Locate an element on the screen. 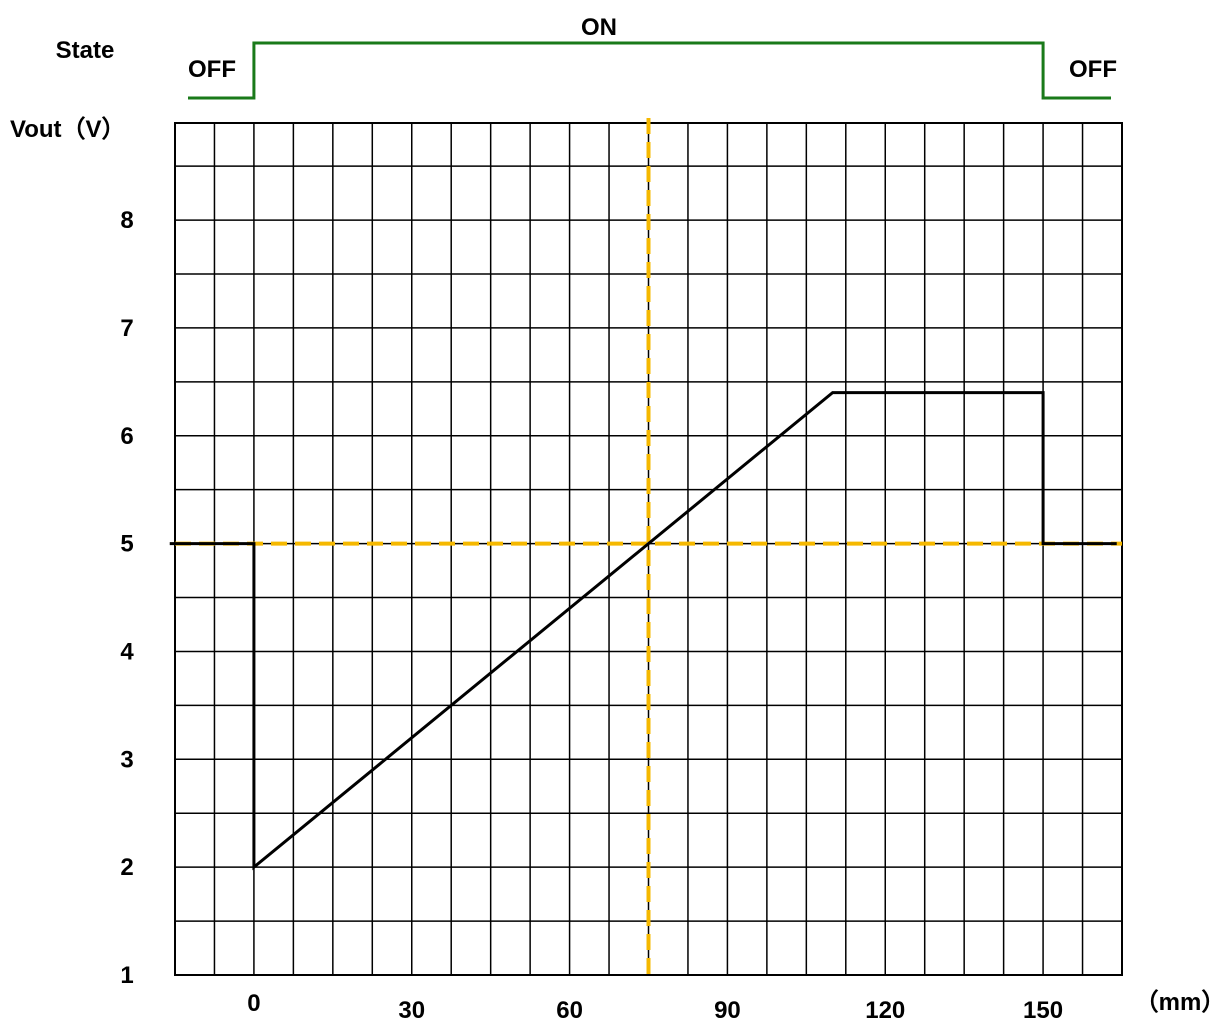 Image resolution: width=1222 pixels, height=1021 pixels. y-tick-label: 2 is located at coordinates (126, 867).